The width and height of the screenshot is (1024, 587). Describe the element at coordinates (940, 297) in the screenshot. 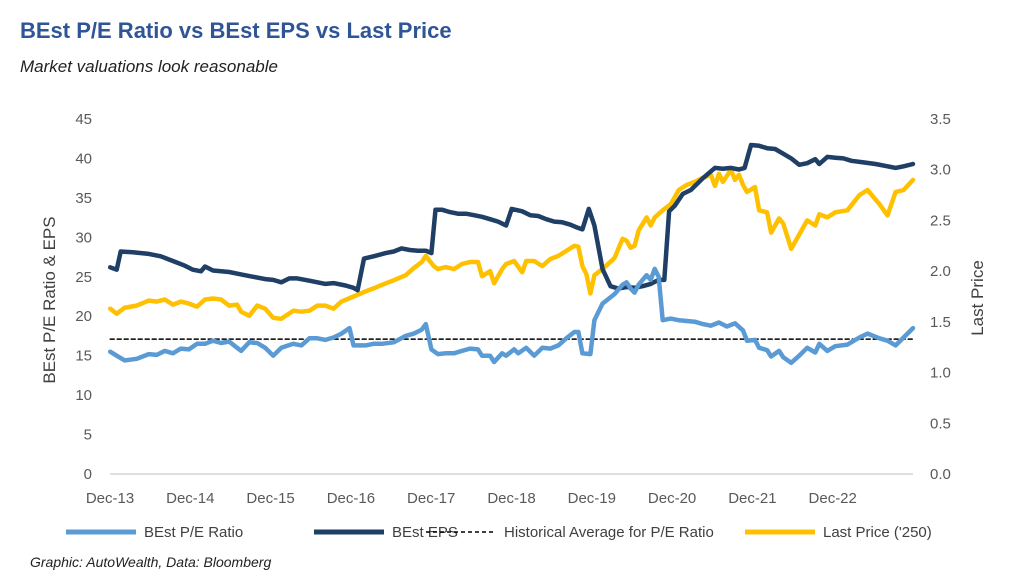

I see `y-axis-right: 0.0 0.5 1.0 1.5 2.0 2.5 3.0 3.5` at that location.